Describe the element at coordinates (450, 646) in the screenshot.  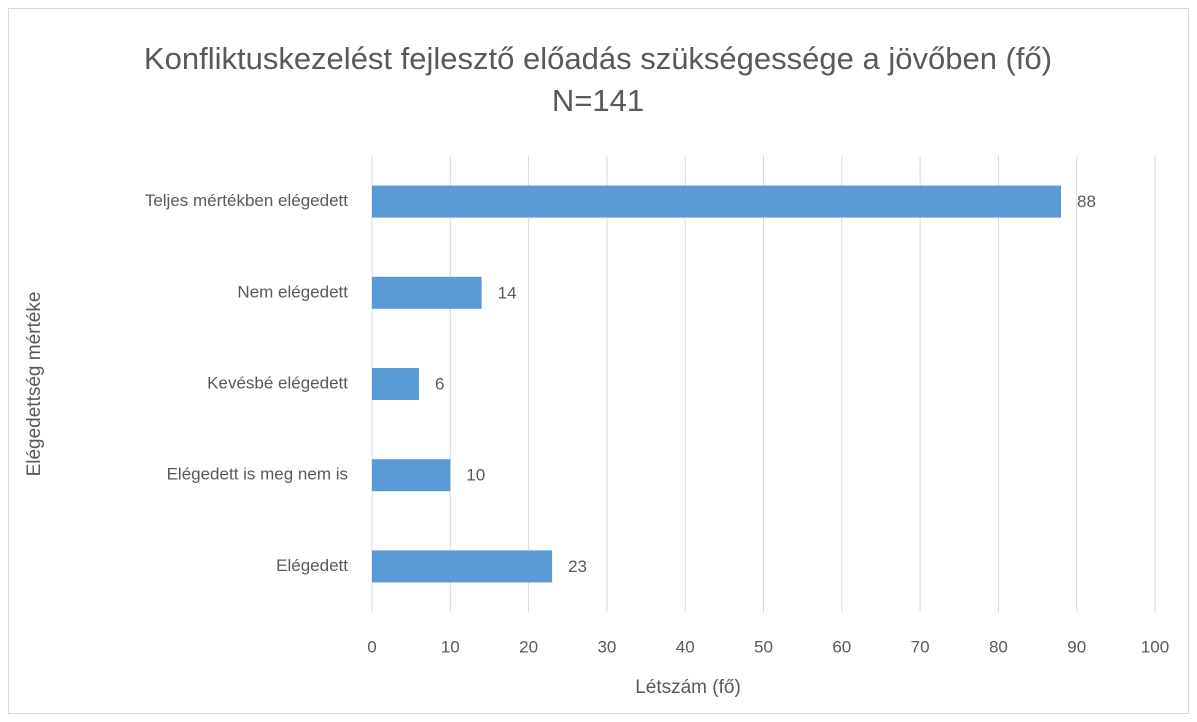
I see `x-tick-label: 10` at that location.